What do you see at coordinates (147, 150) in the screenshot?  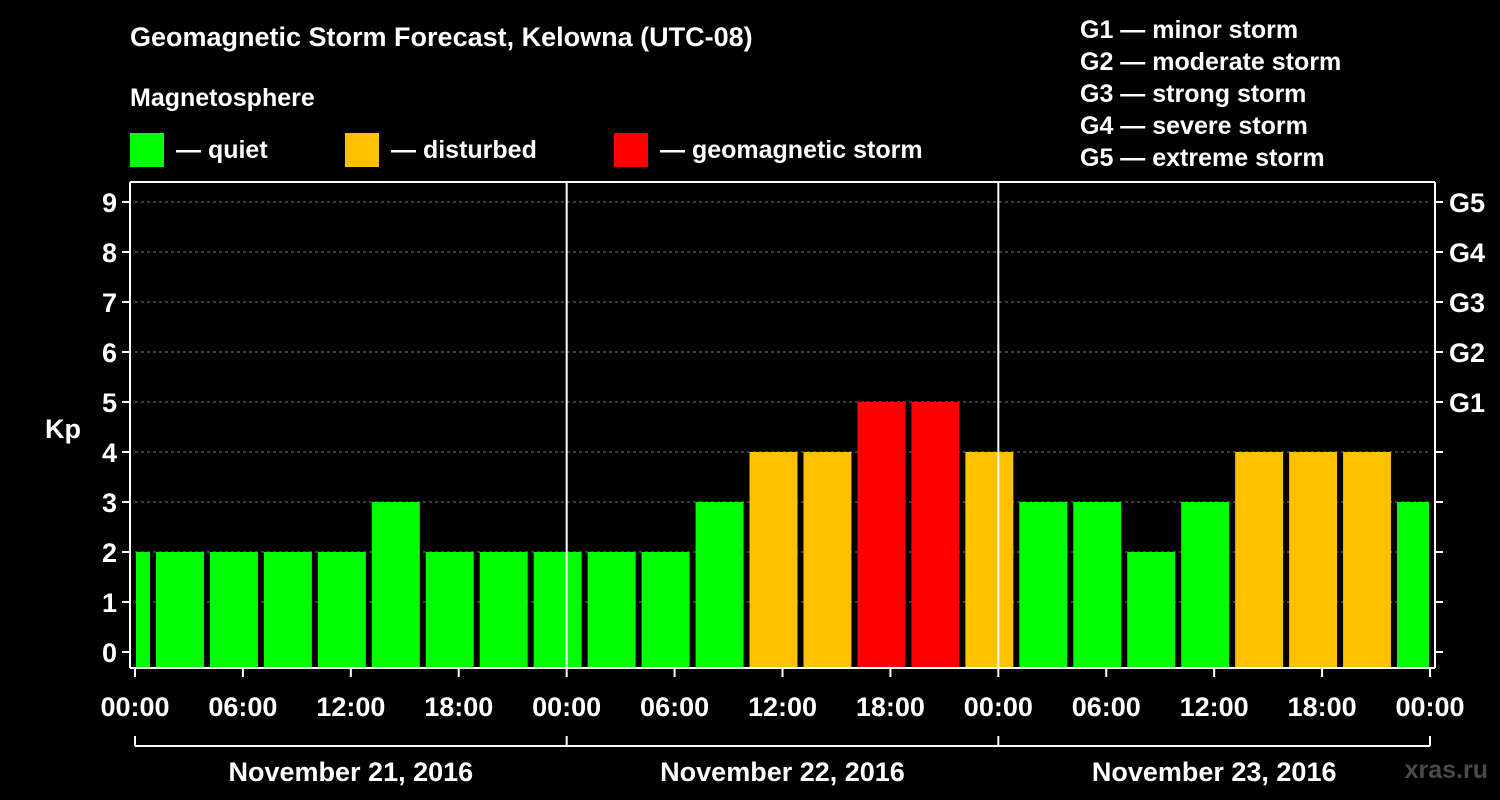 I see `legend-swatch-quiet` at bounding box center [147, 150].